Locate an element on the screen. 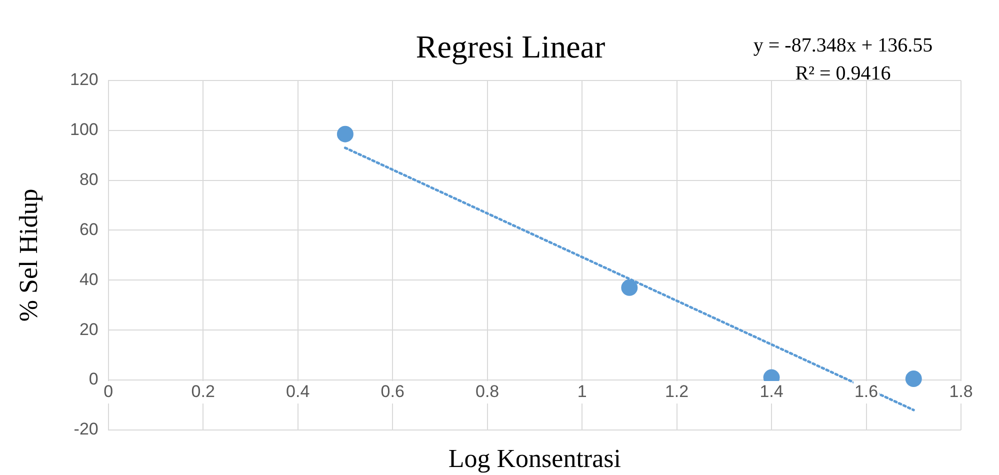  x-tick-label: 0.4 is located at coordinates (298, 391).